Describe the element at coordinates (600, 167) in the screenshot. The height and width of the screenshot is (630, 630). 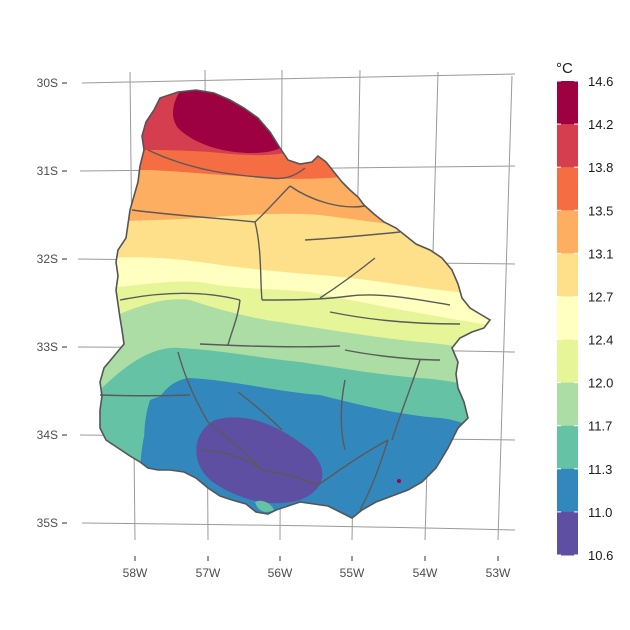
I see `legend-break-label: 13.8` at that location.